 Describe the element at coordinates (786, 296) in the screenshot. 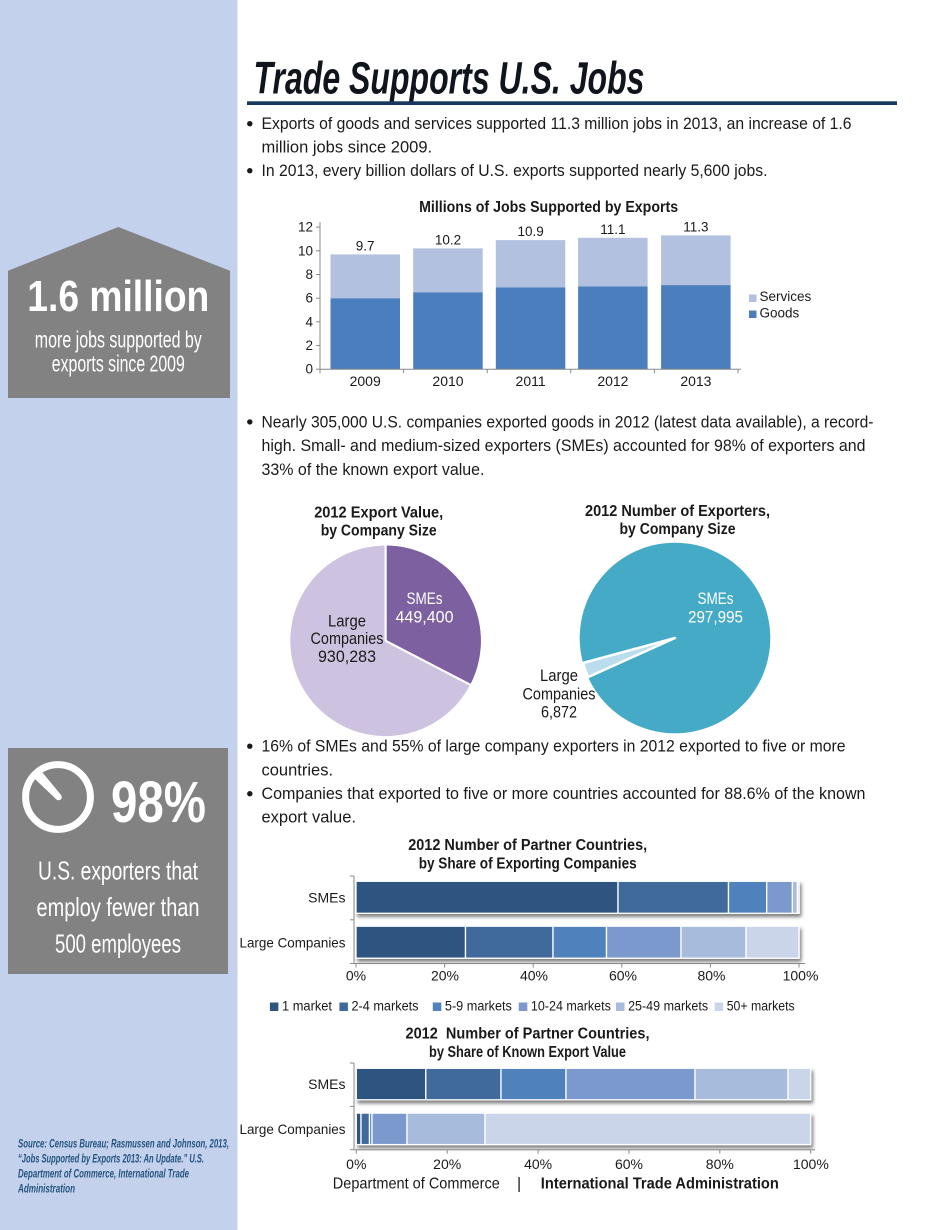

I see `svg-text: Services` at that location.